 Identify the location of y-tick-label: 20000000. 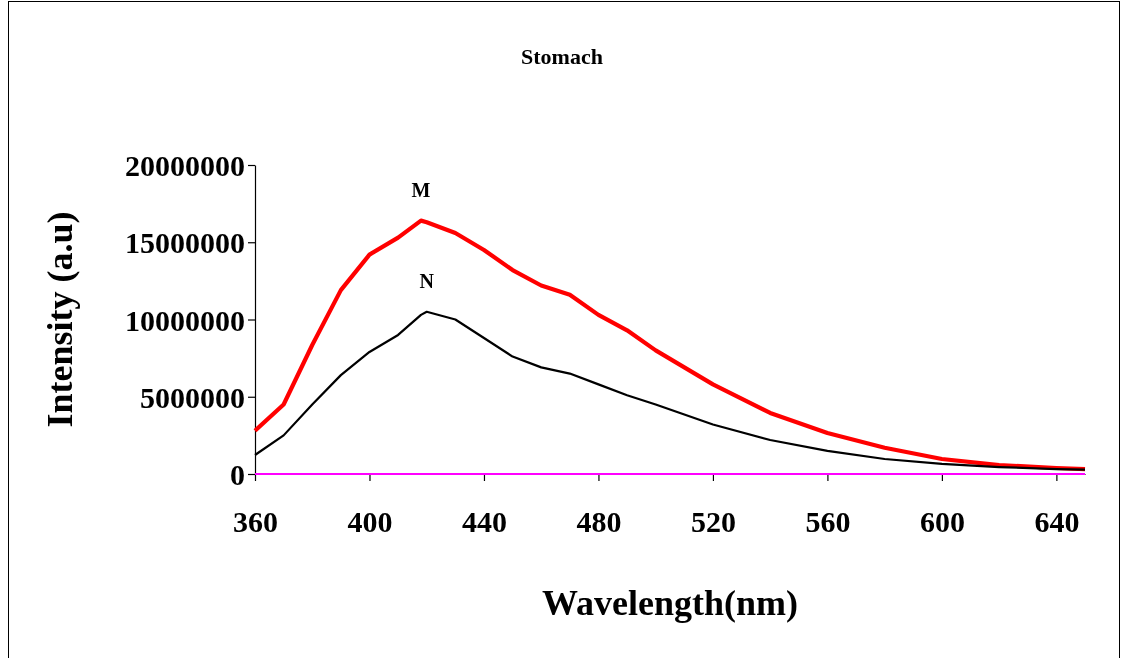
(185, 165).